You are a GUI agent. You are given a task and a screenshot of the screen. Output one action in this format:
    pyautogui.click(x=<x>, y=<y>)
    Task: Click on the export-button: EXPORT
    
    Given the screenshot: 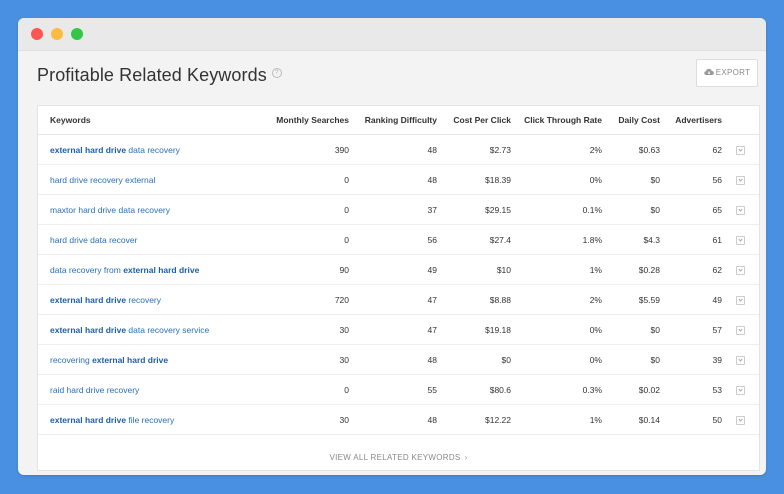 What is the action you would take?
    pyautogui.click(x=727, y=73)
    